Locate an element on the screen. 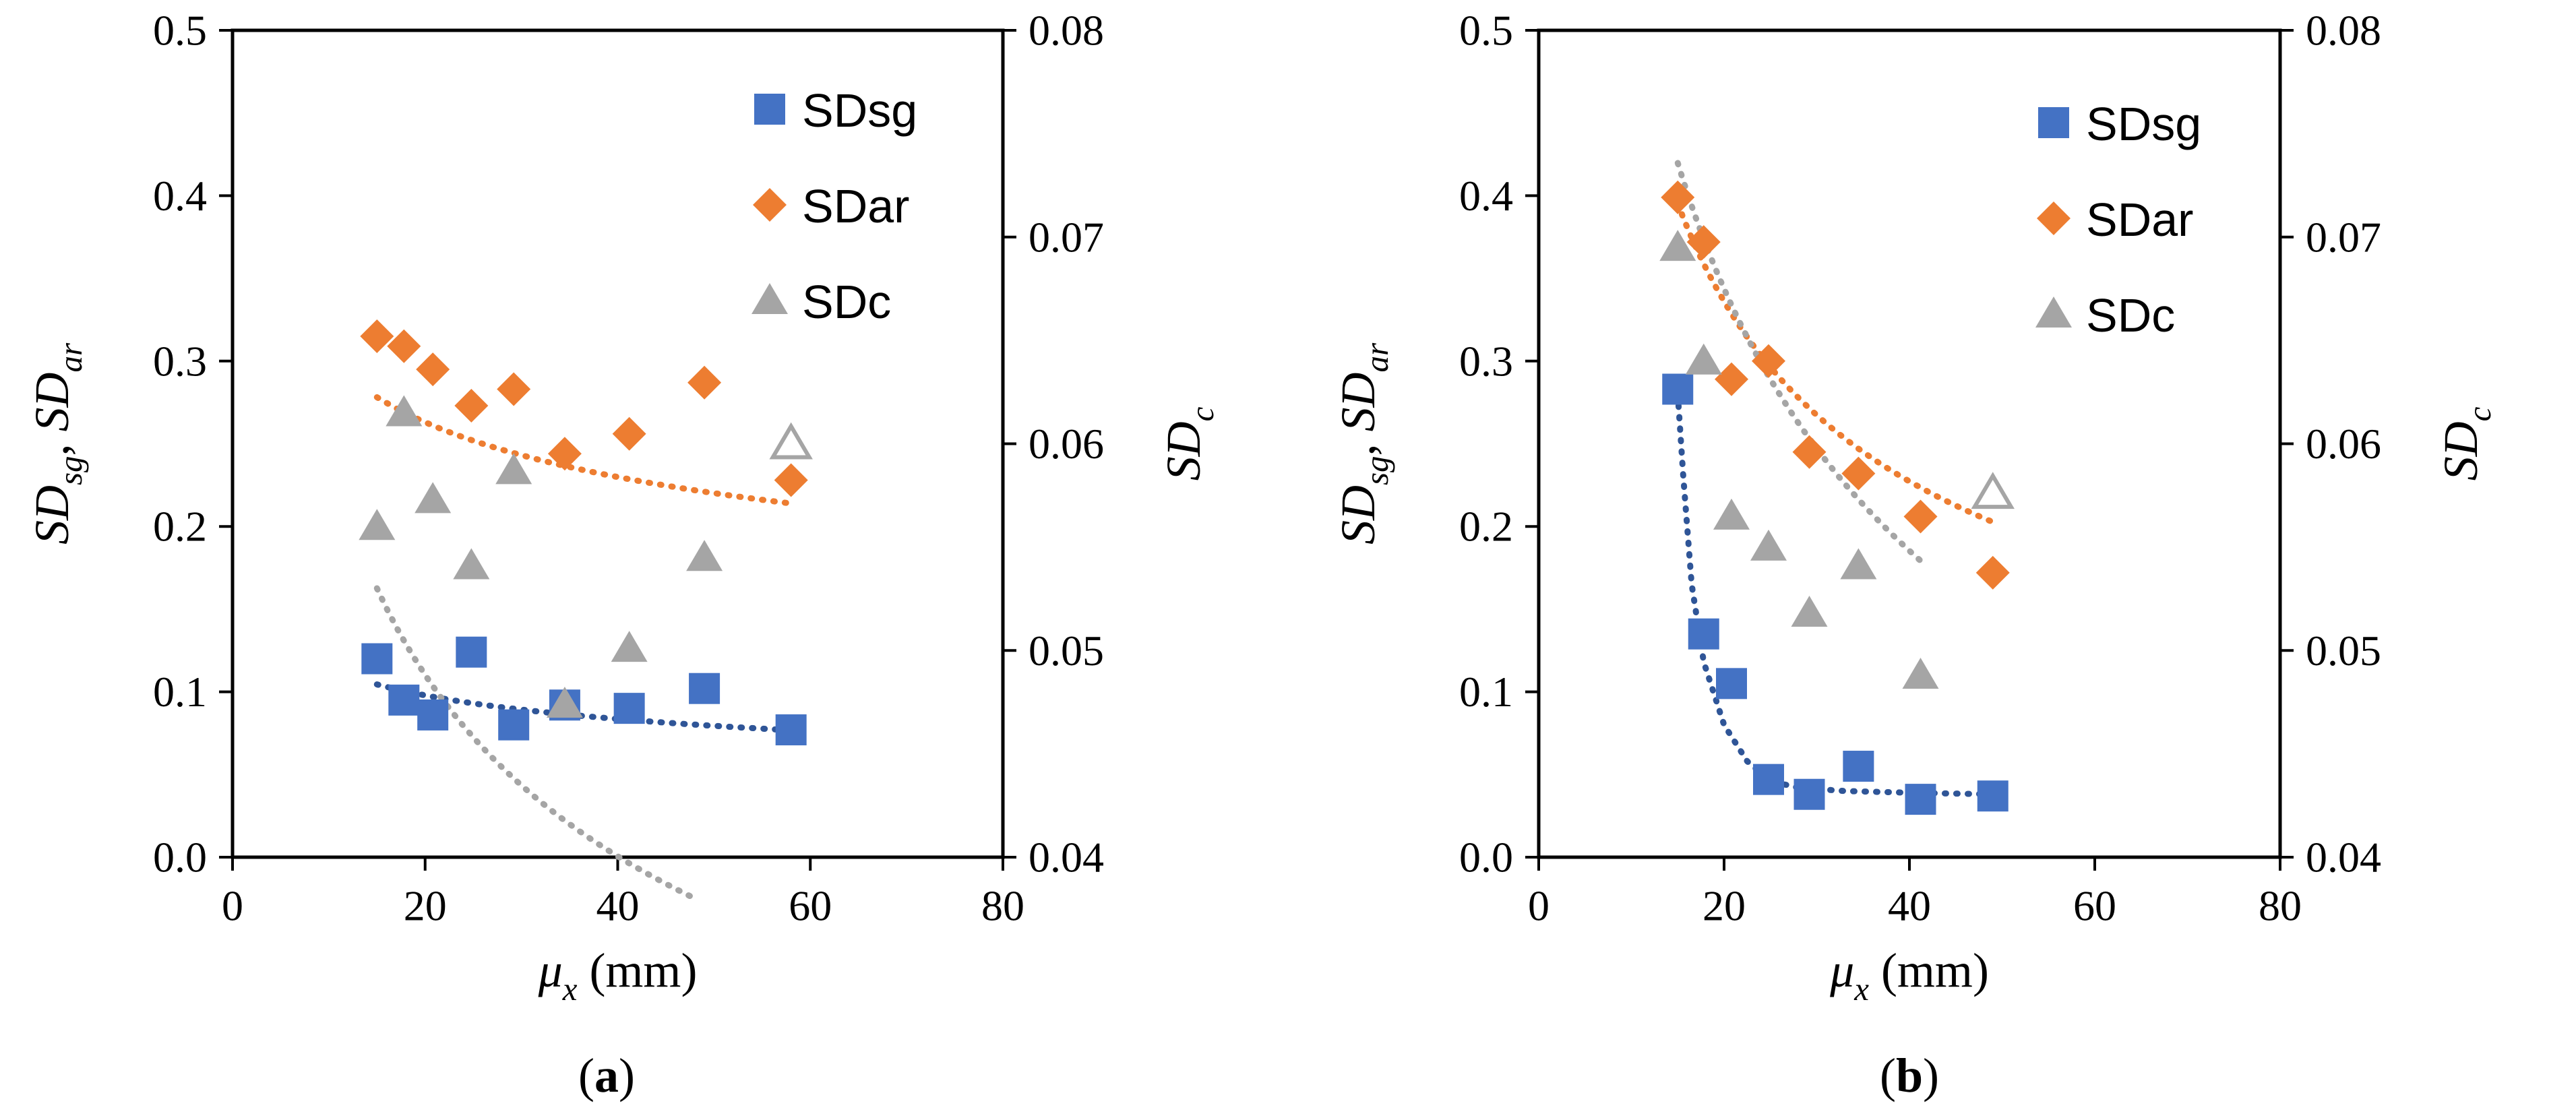 This screenshot has width=2576, height=1120. y-tick-label: 0.0 is located at coordinates (180, 857).